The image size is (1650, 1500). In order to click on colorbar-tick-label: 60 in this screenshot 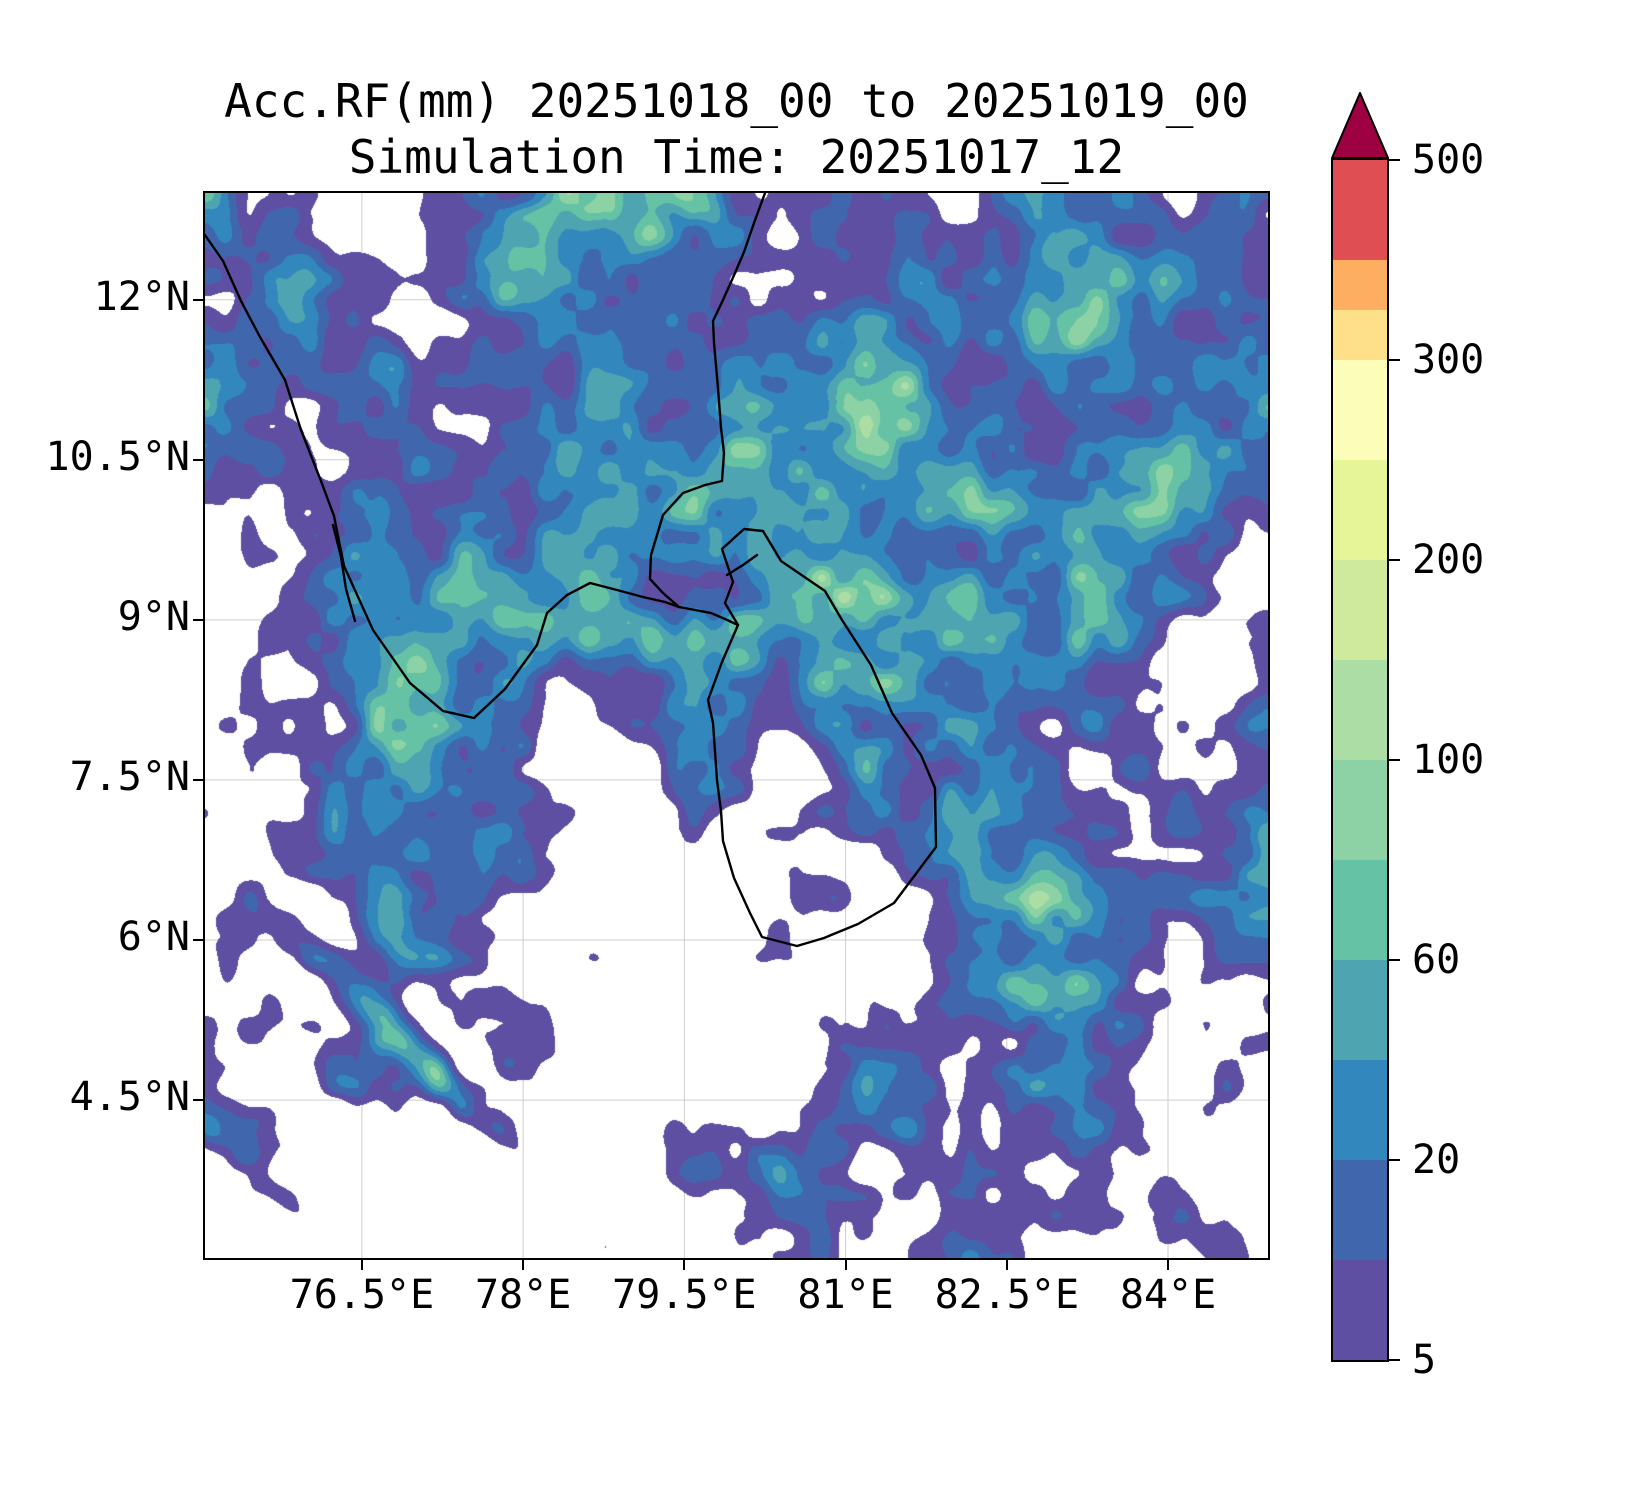, I will do `click(1436, 960)`.